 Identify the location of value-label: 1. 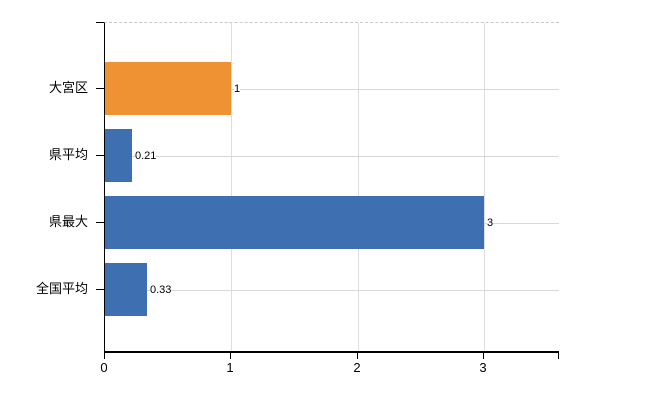
(237, 89).